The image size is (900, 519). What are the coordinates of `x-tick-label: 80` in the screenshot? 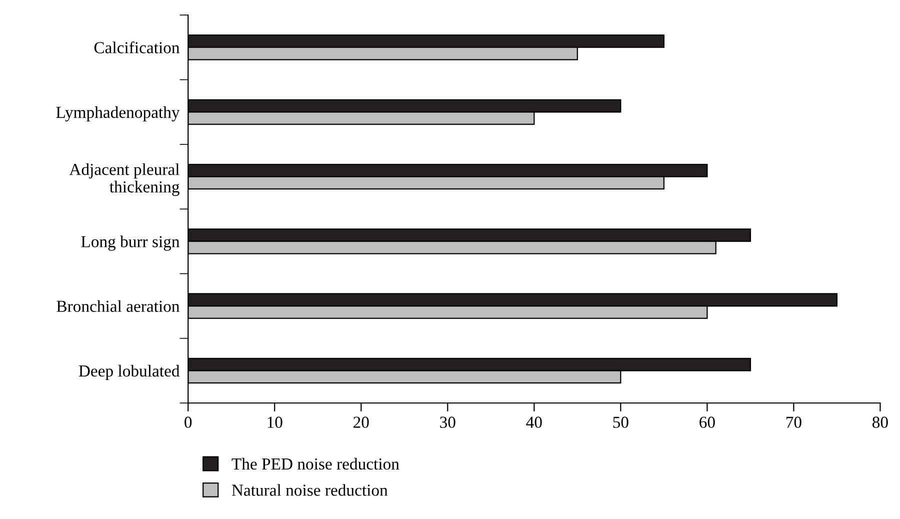 It's located at (880, 422).